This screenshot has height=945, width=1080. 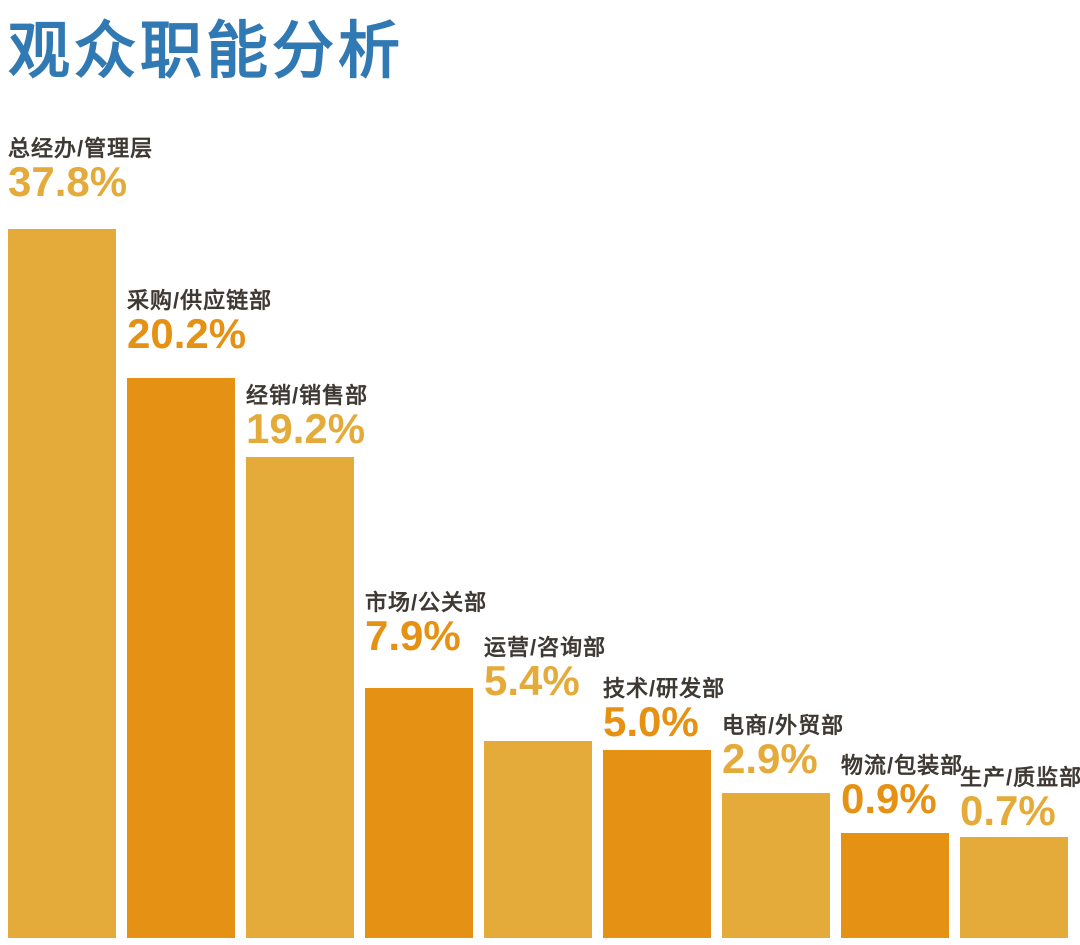 I want to click on bar-value-label: 19.2%, so click(x=306, y=428).